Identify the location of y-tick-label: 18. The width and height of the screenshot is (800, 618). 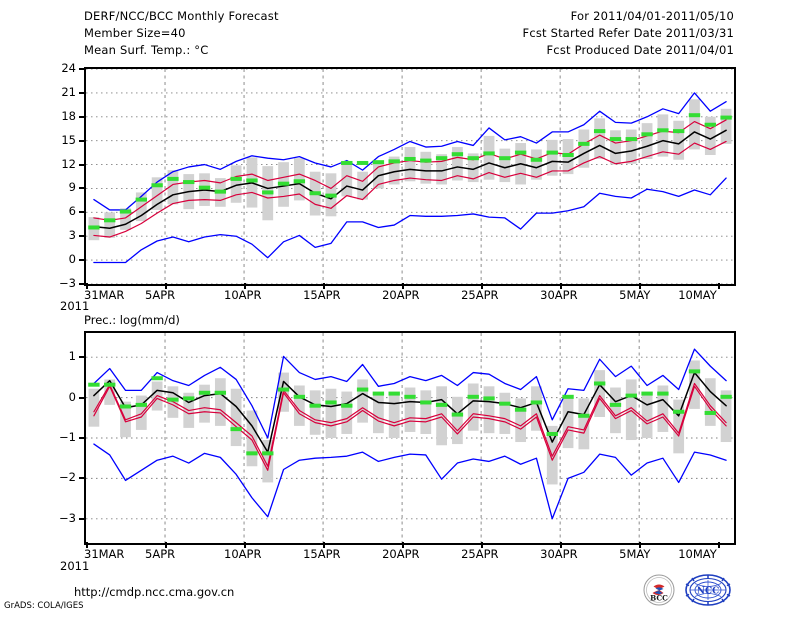
(68, 115).